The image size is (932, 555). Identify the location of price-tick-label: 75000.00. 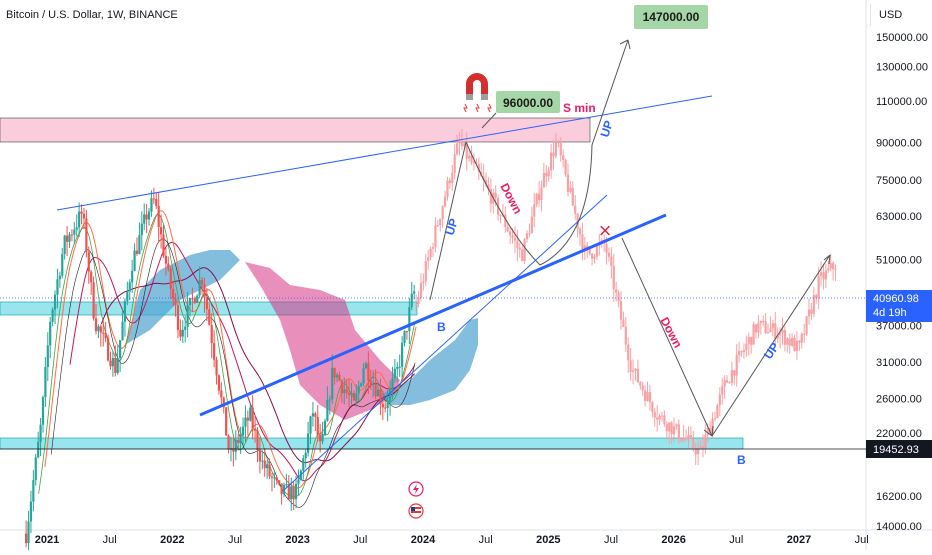
(899, 181).